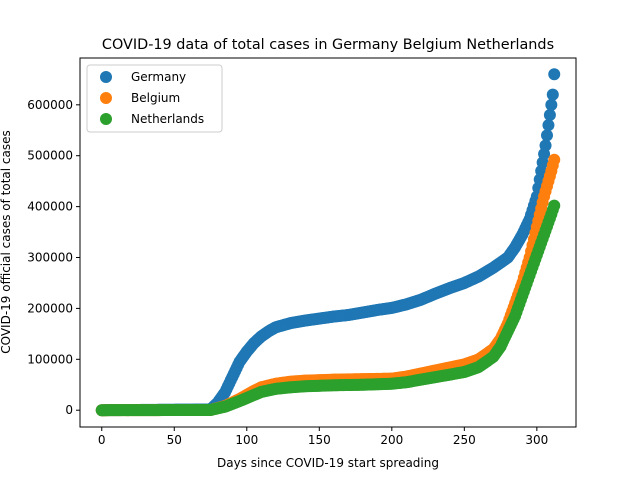 This screenshot has width=640, height=480. Describe the element at coordinates (158, 77) in the screenshot. I see `legend-label-germany: Germany` at that location.